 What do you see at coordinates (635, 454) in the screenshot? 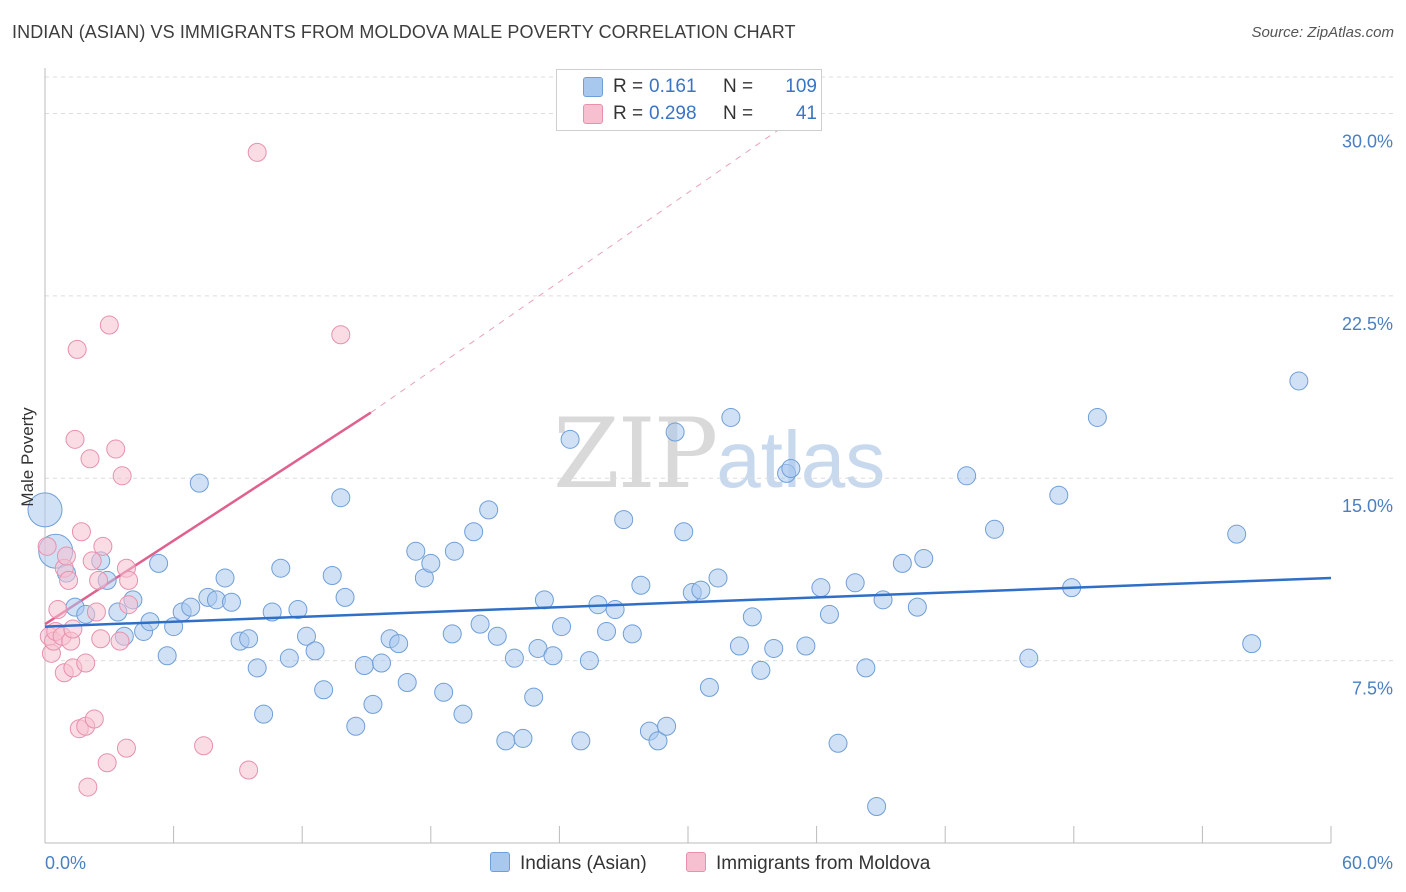
I see `watermark-zip: ZIP` at bounding box center [635, 454].